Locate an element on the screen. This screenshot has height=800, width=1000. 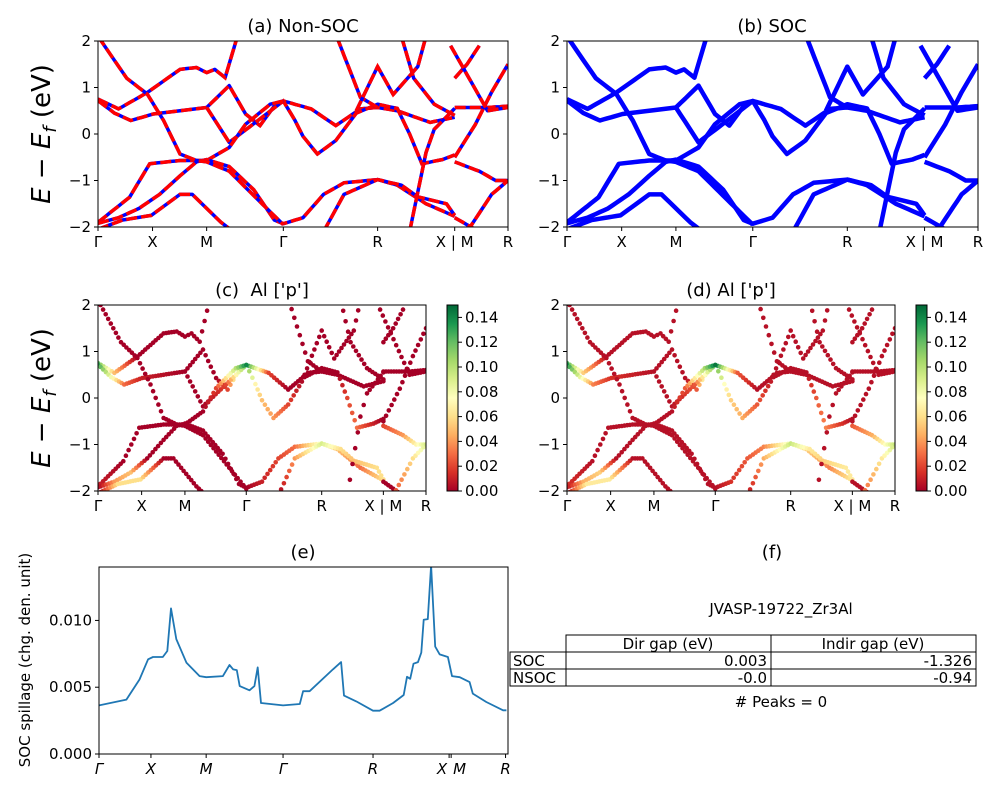
table-cell: 0.003 is located at coordinates (745, 661).